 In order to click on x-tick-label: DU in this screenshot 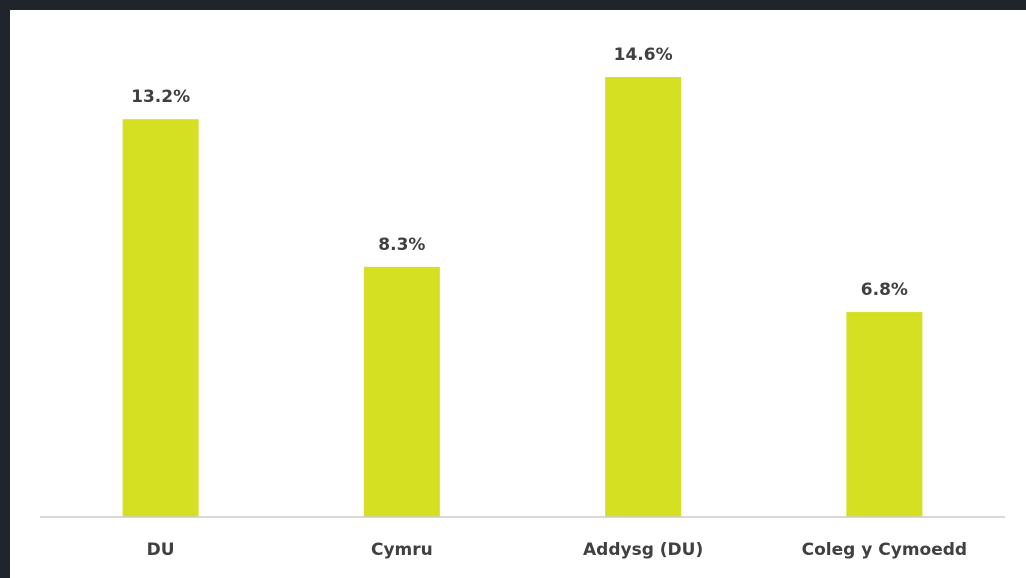, I will do `click(161, 550)`.